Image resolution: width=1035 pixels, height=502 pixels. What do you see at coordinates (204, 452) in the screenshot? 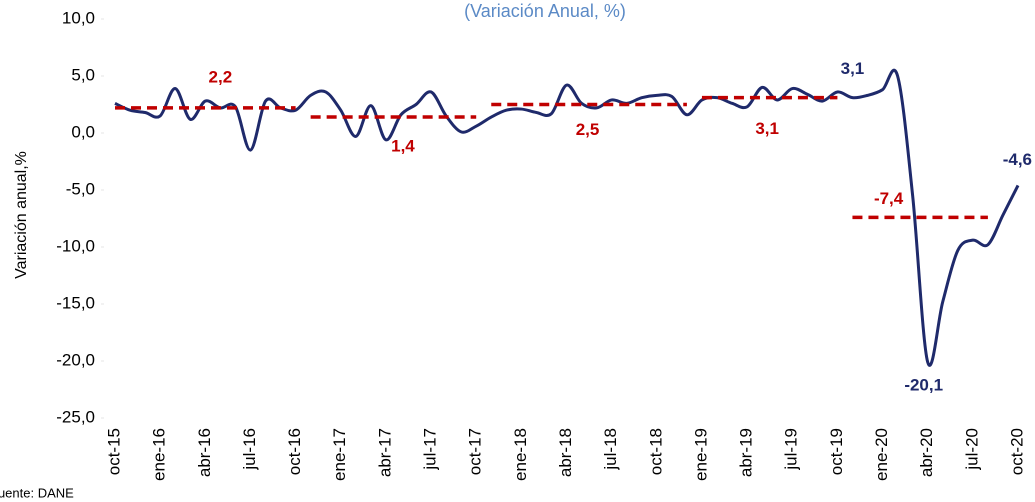
I see `x-tick-label: abr-16` at bounding box center [204, 452].